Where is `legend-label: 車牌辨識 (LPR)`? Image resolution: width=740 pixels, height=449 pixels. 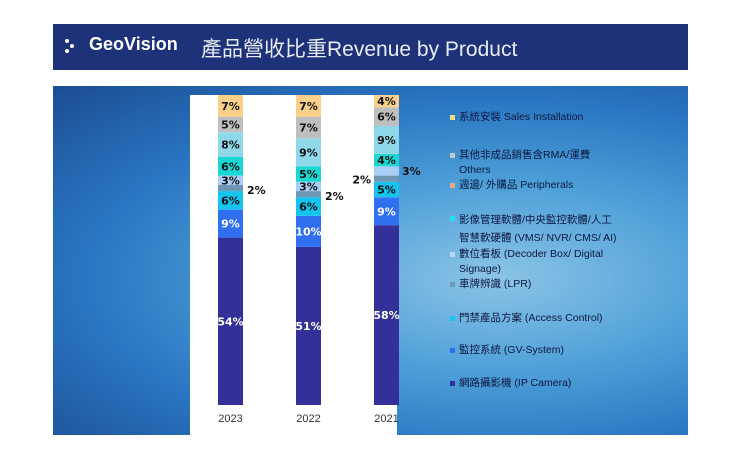 legend-label: 車牌辨識 (LPR) is located at coordinates (495, 284).